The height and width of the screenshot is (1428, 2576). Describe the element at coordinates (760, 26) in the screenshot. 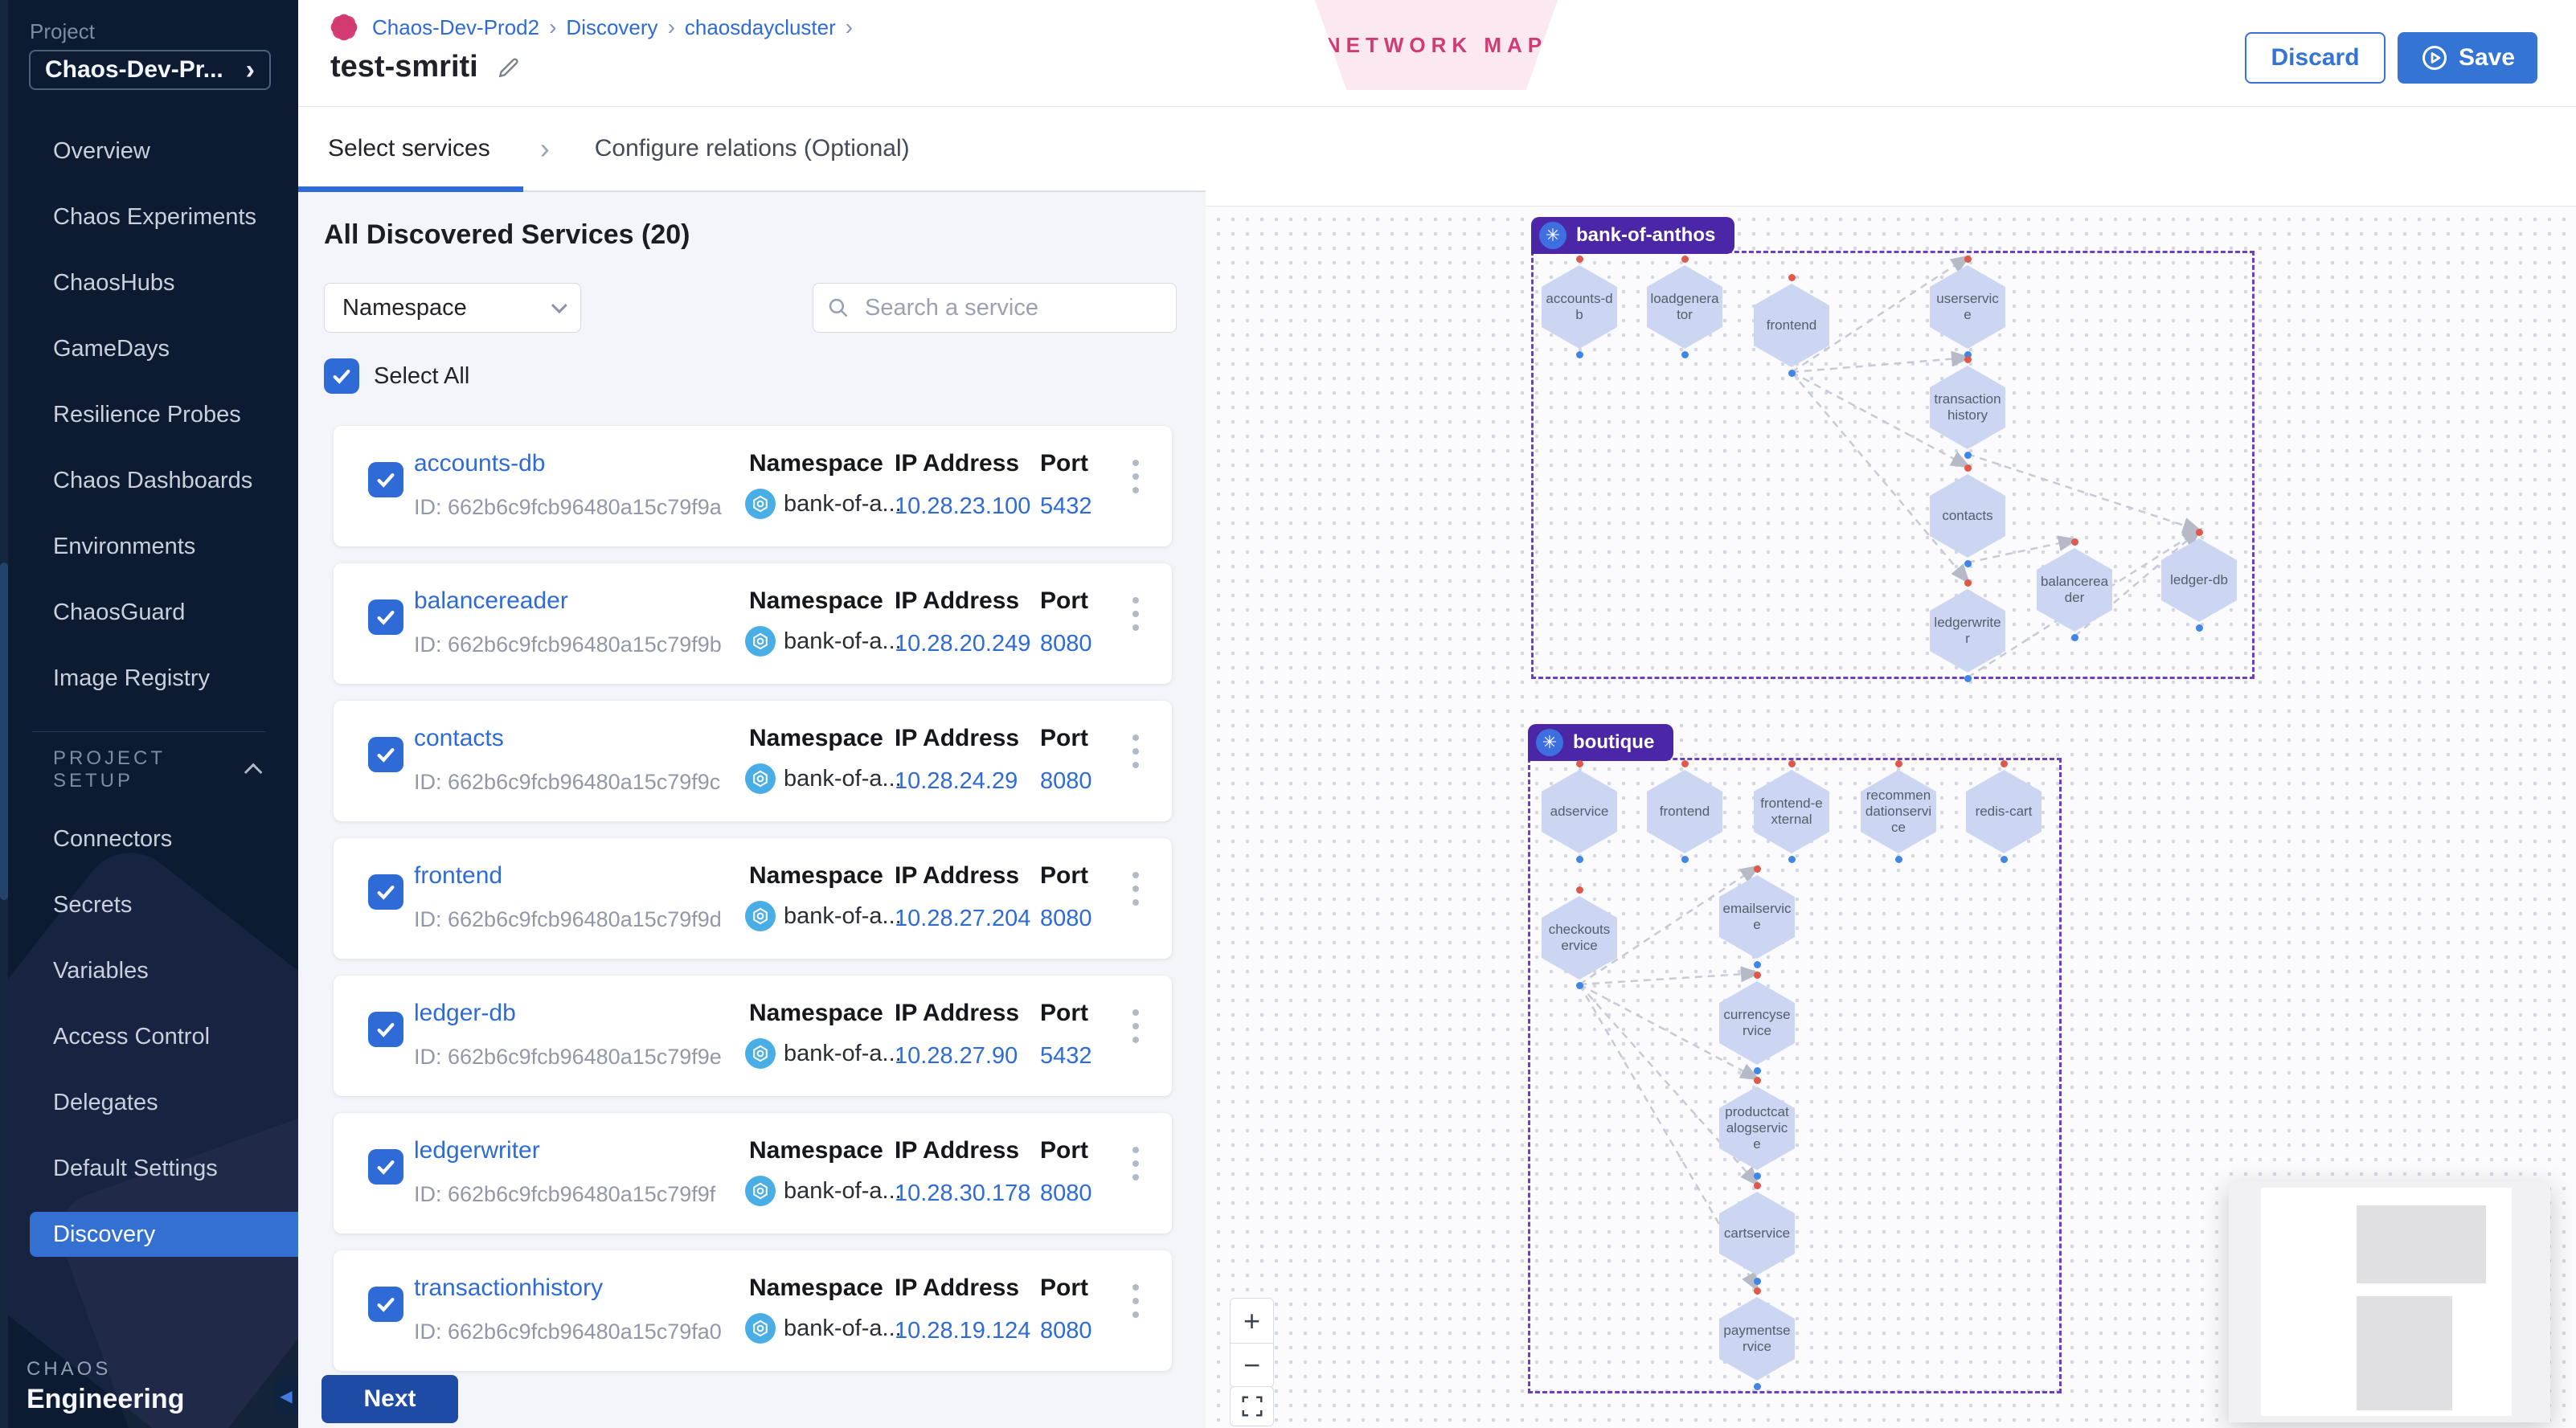

I see `breadcrumb-link-chaosdaycluster: chaosdaycluster` at that location.